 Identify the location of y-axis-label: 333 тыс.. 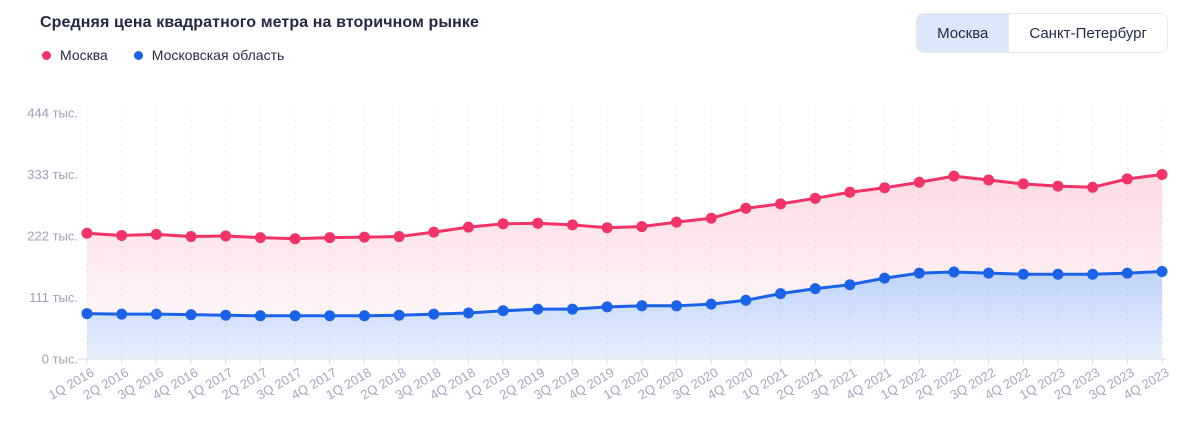
(52, 174).